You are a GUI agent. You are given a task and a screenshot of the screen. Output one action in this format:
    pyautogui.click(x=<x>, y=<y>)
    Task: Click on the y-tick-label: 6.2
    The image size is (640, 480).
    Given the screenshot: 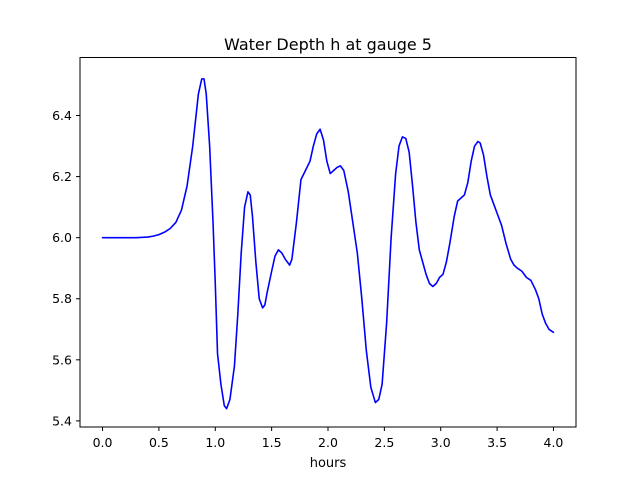 What is the action you would take?
    pyautogui.click(x=62, y=176)
    